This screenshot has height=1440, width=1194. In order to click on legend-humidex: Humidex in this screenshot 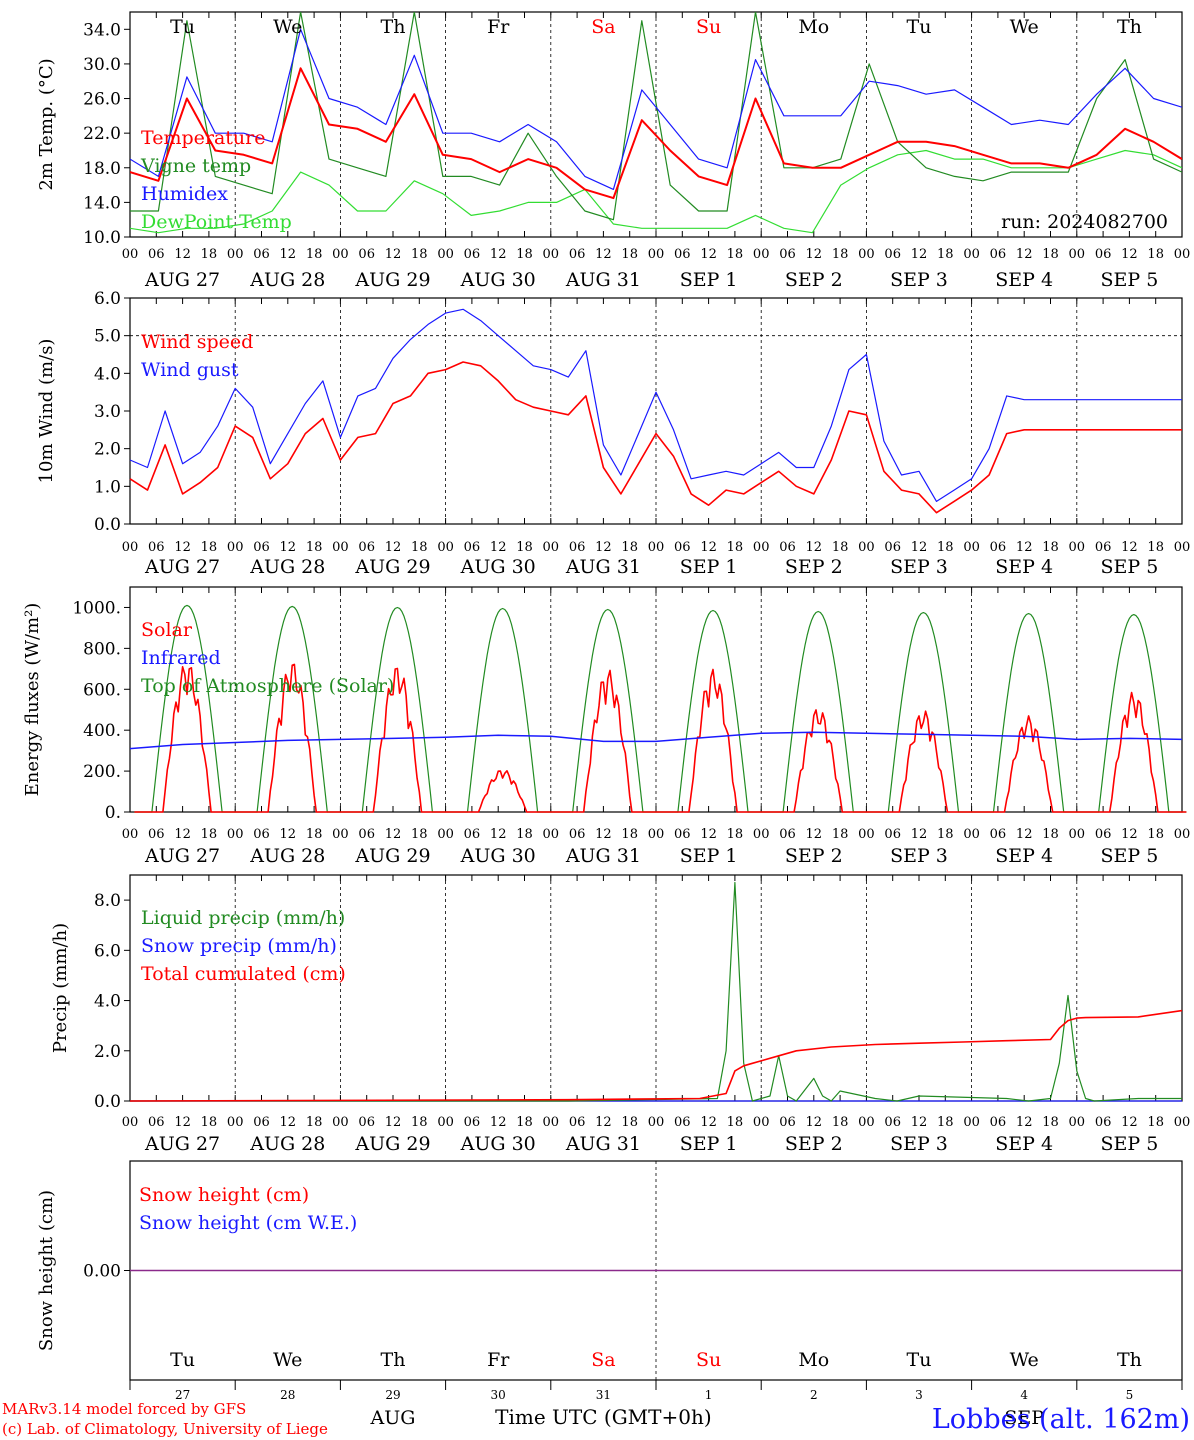, I will do `click(184, 194)`.